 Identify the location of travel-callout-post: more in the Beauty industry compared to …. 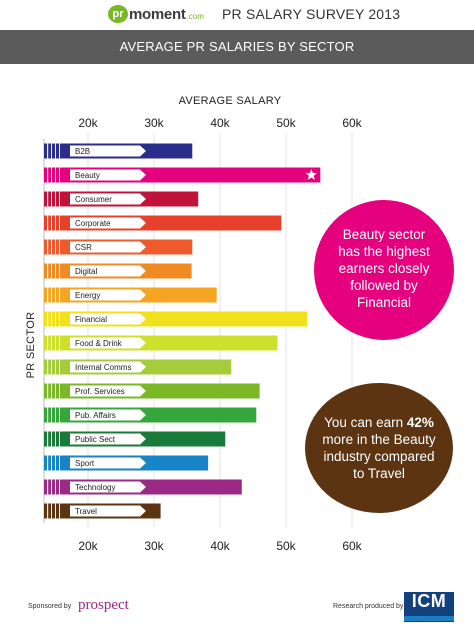
(379, 456).